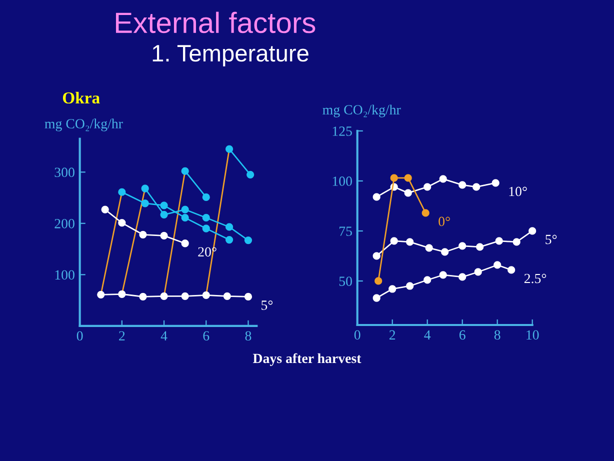  I want to click on y-tick-label: 300, so click(64, 173).